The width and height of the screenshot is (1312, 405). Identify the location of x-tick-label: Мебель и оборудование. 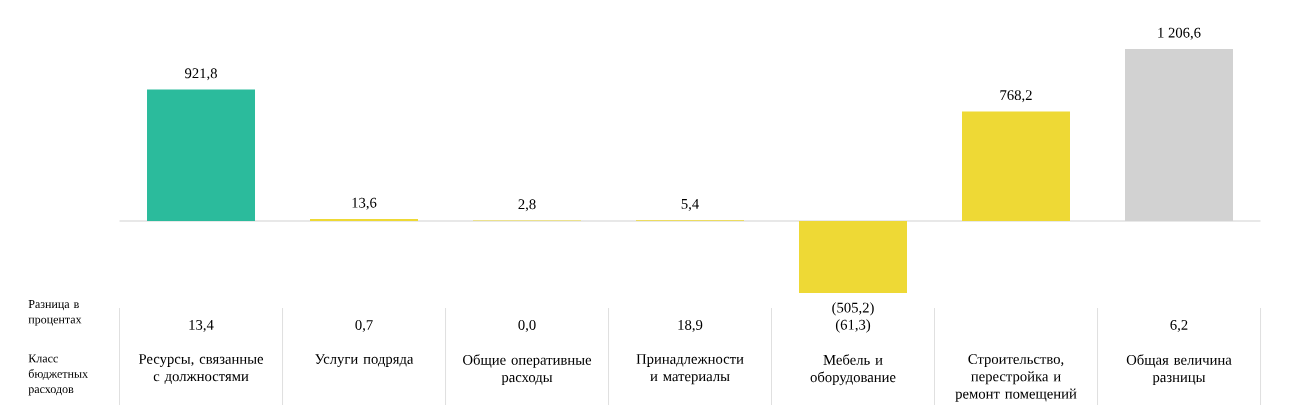
(853, 370).